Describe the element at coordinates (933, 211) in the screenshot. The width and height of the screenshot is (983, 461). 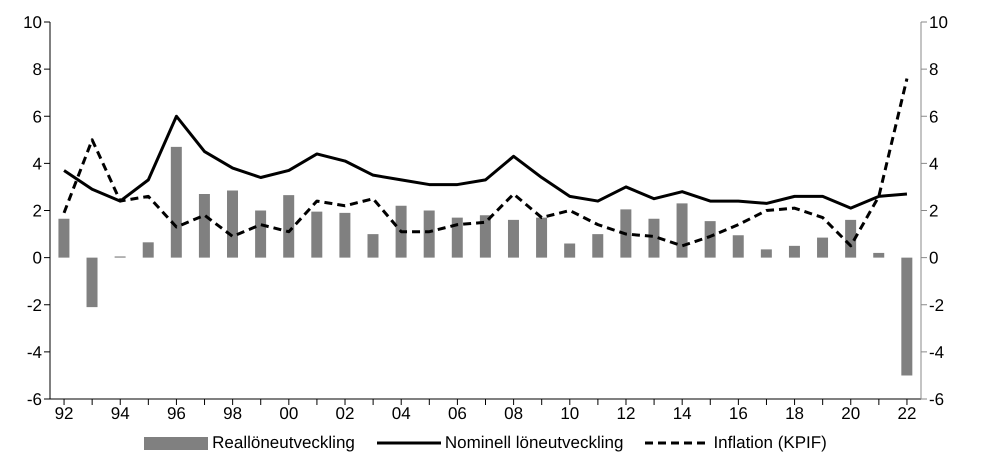
I see `y2-tick-label: 2` at that location.